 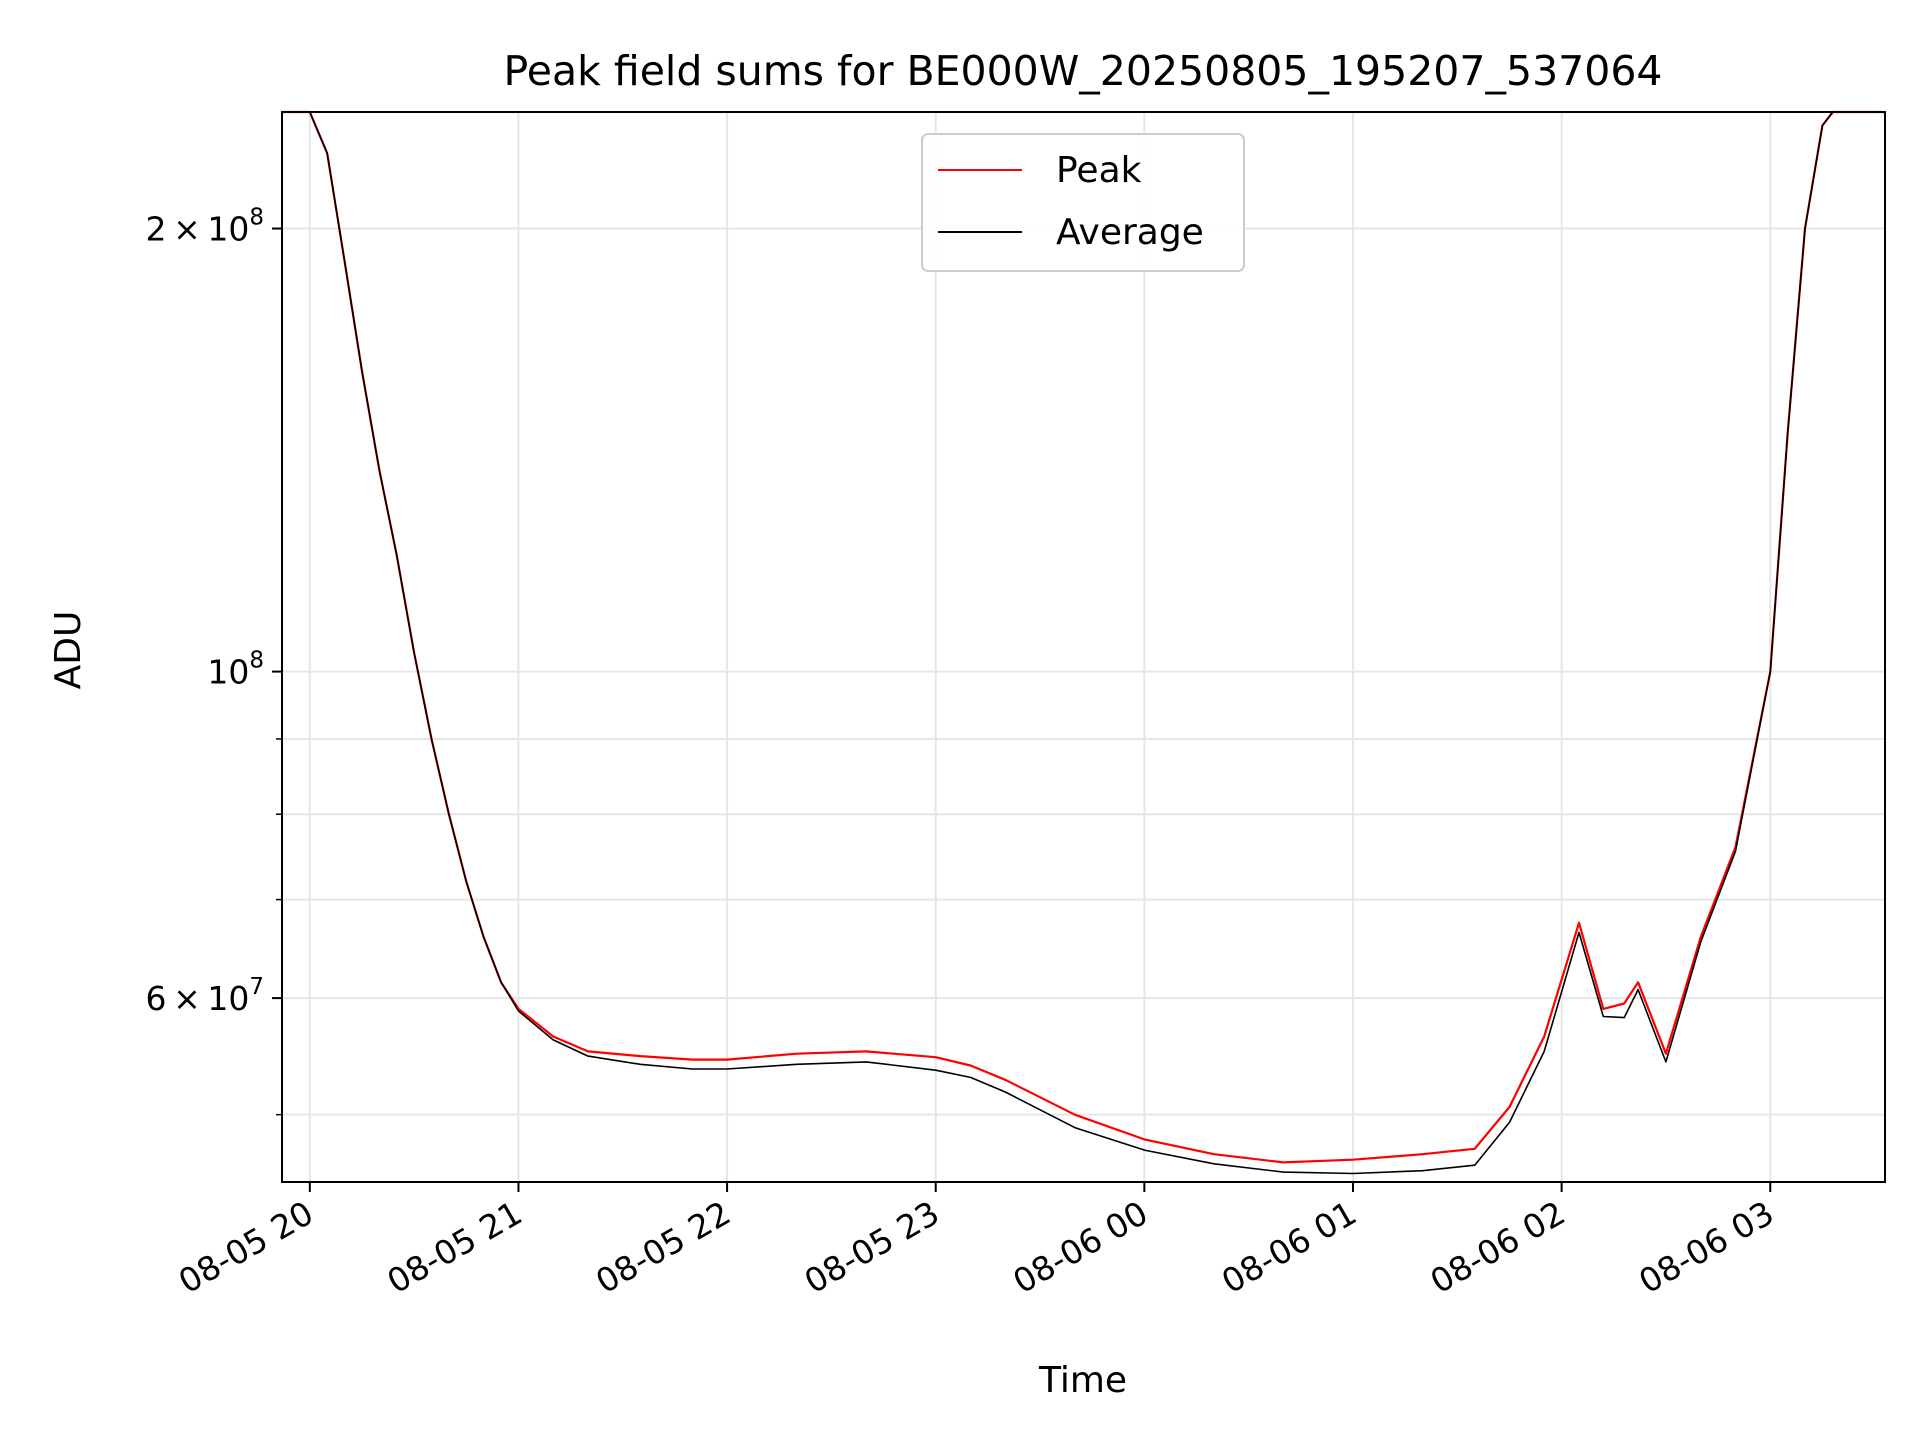 What do you see at coordinates (1082, 1380) in the screenshot?
I see `x-axis-label: Time` at bounding box center [1082, 1380].